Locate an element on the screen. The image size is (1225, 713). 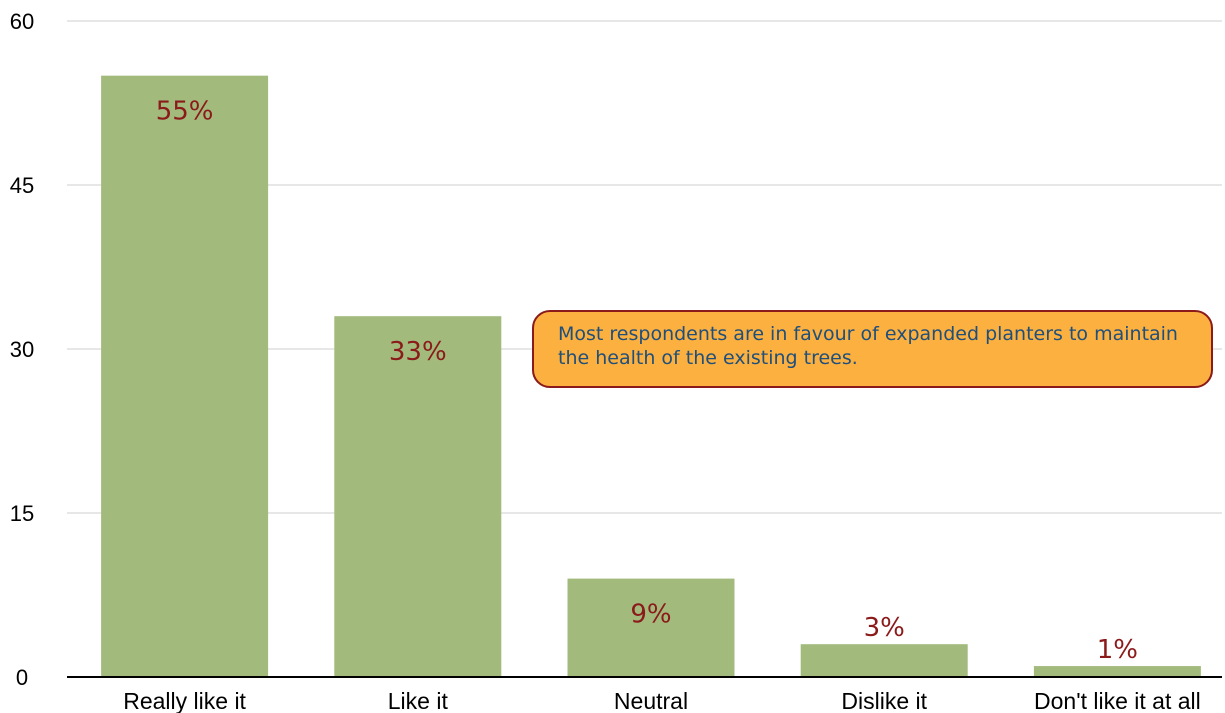
data-label: 9% is located at coordinates (650, 615).